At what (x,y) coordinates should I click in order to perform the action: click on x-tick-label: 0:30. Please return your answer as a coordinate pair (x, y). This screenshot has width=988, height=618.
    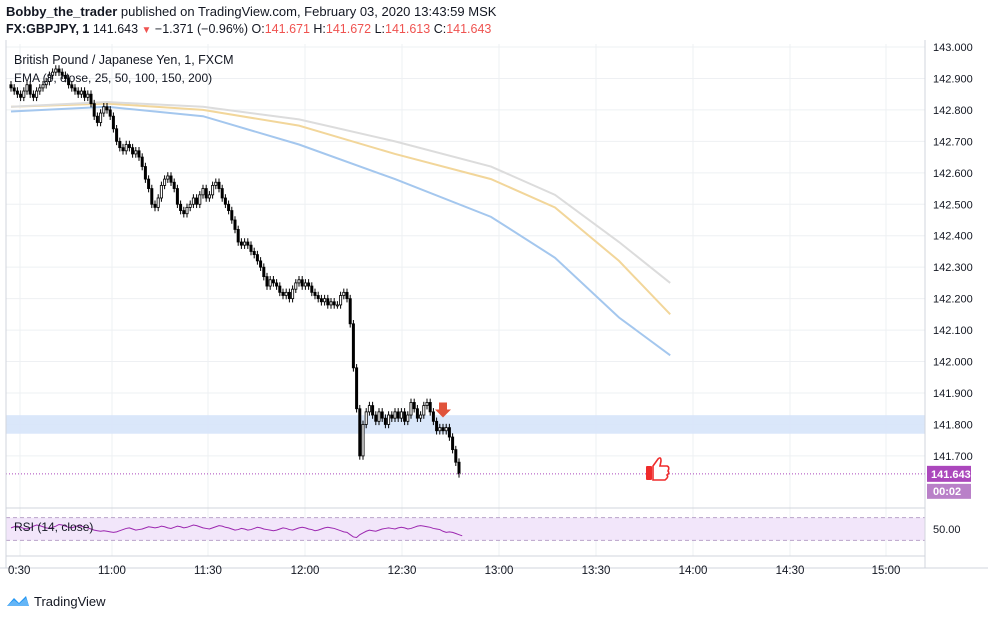
    Looking at the image, I should click on (19, 571).